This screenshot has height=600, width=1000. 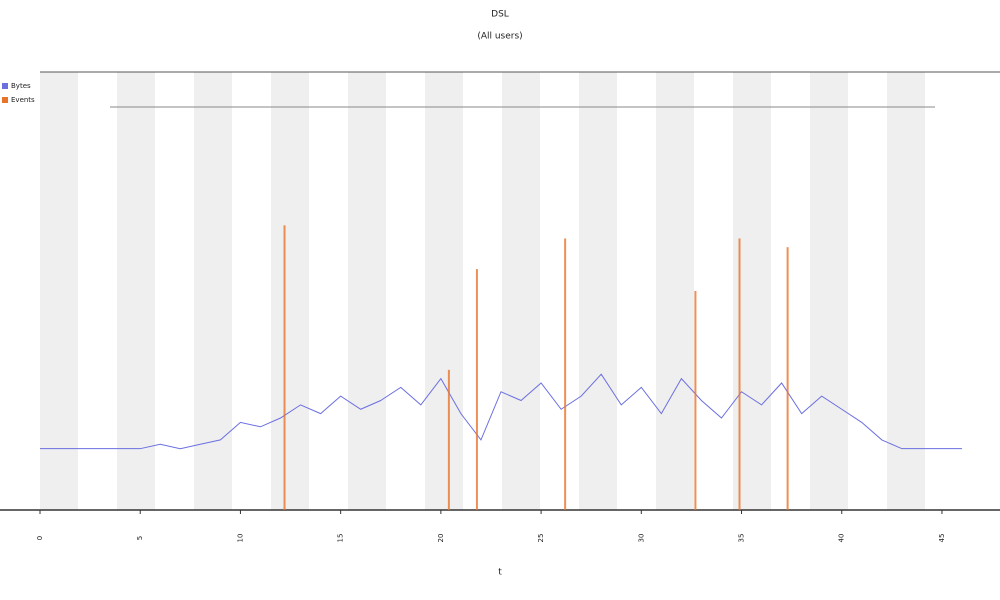 I want to click on chart-subtitle: (All users), so click(x=499, y=37).